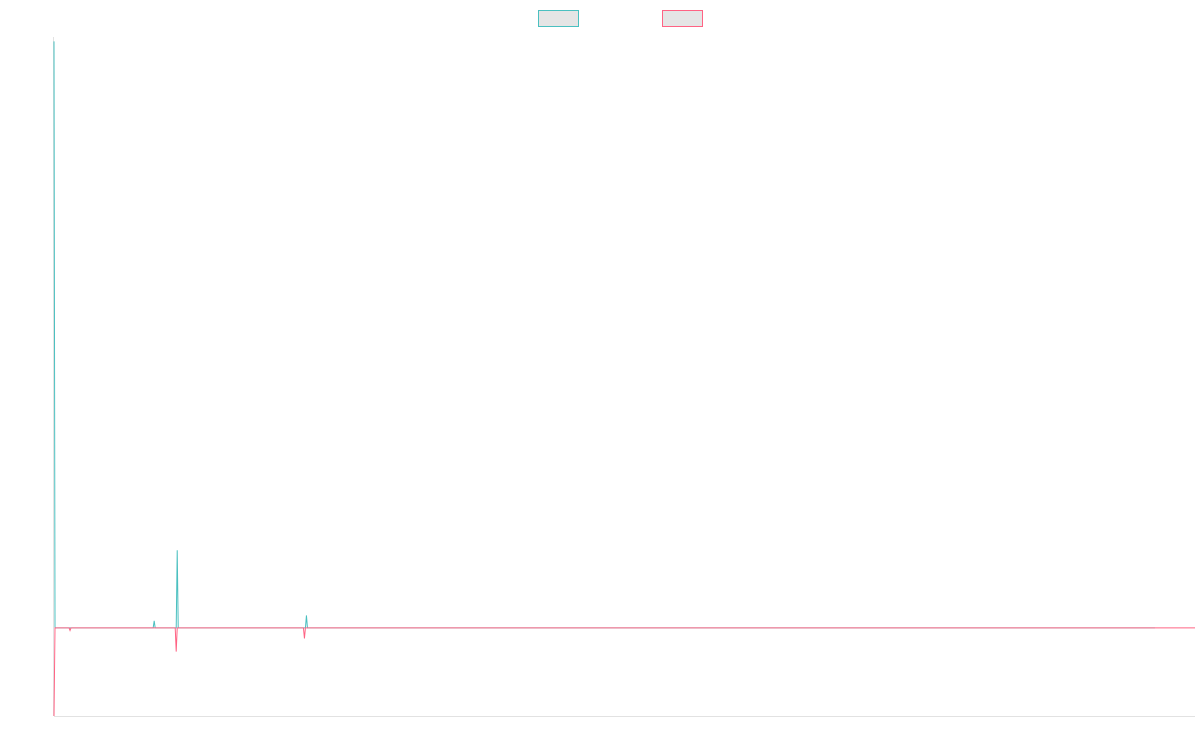 The width and height of the screenshot is (1200, 750). I want to click on legend, so click(620, 18).